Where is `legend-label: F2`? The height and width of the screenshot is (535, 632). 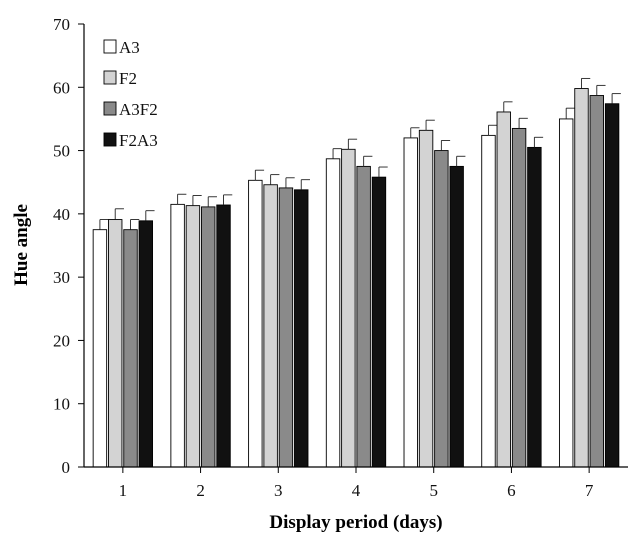
legend-label: F2 is located at coordinates (128, 78).